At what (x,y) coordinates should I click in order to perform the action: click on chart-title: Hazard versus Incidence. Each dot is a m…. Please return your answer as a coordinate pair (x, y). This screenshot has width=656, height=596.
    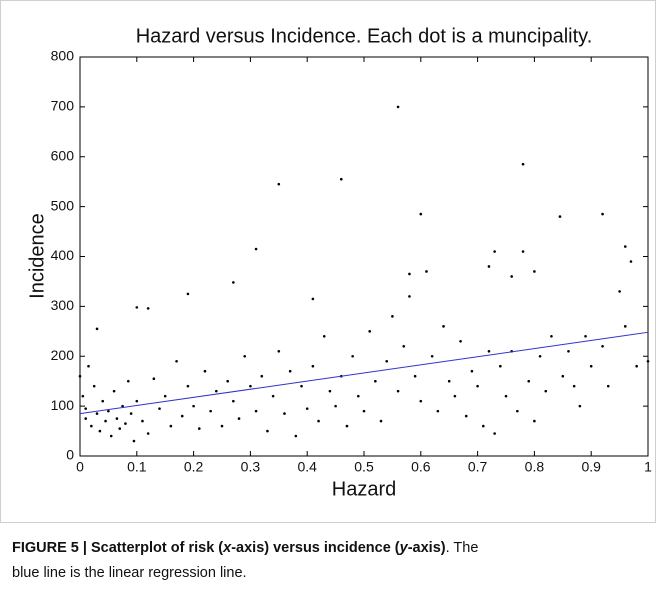
    Looking at the image, I should click on (364, 36).